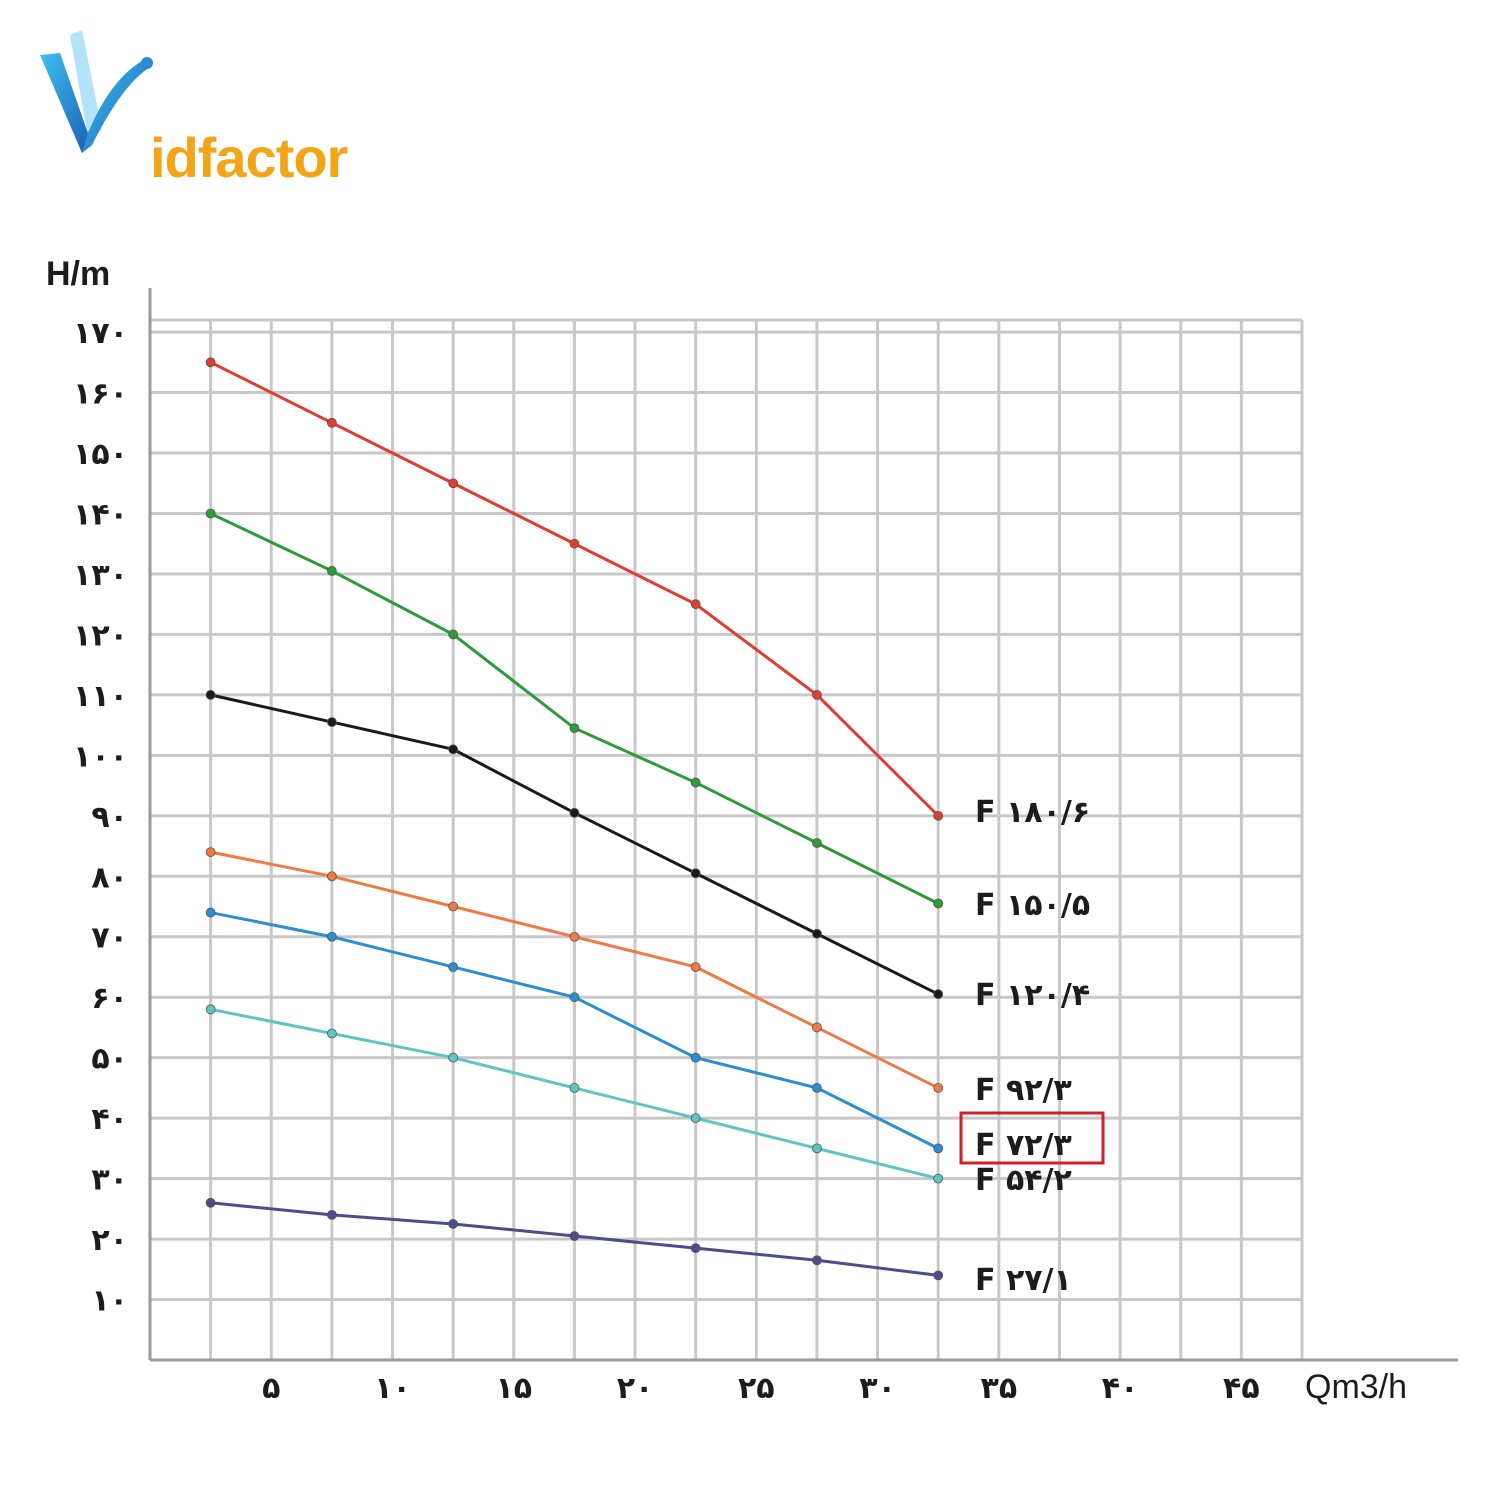 The width and height of the screenshot is (1500, 1500). What do you see at coordinates (513, 1388) in the screenshot?
I see `x-tick-label: ۱۵` at bounding box center [513, 1388].